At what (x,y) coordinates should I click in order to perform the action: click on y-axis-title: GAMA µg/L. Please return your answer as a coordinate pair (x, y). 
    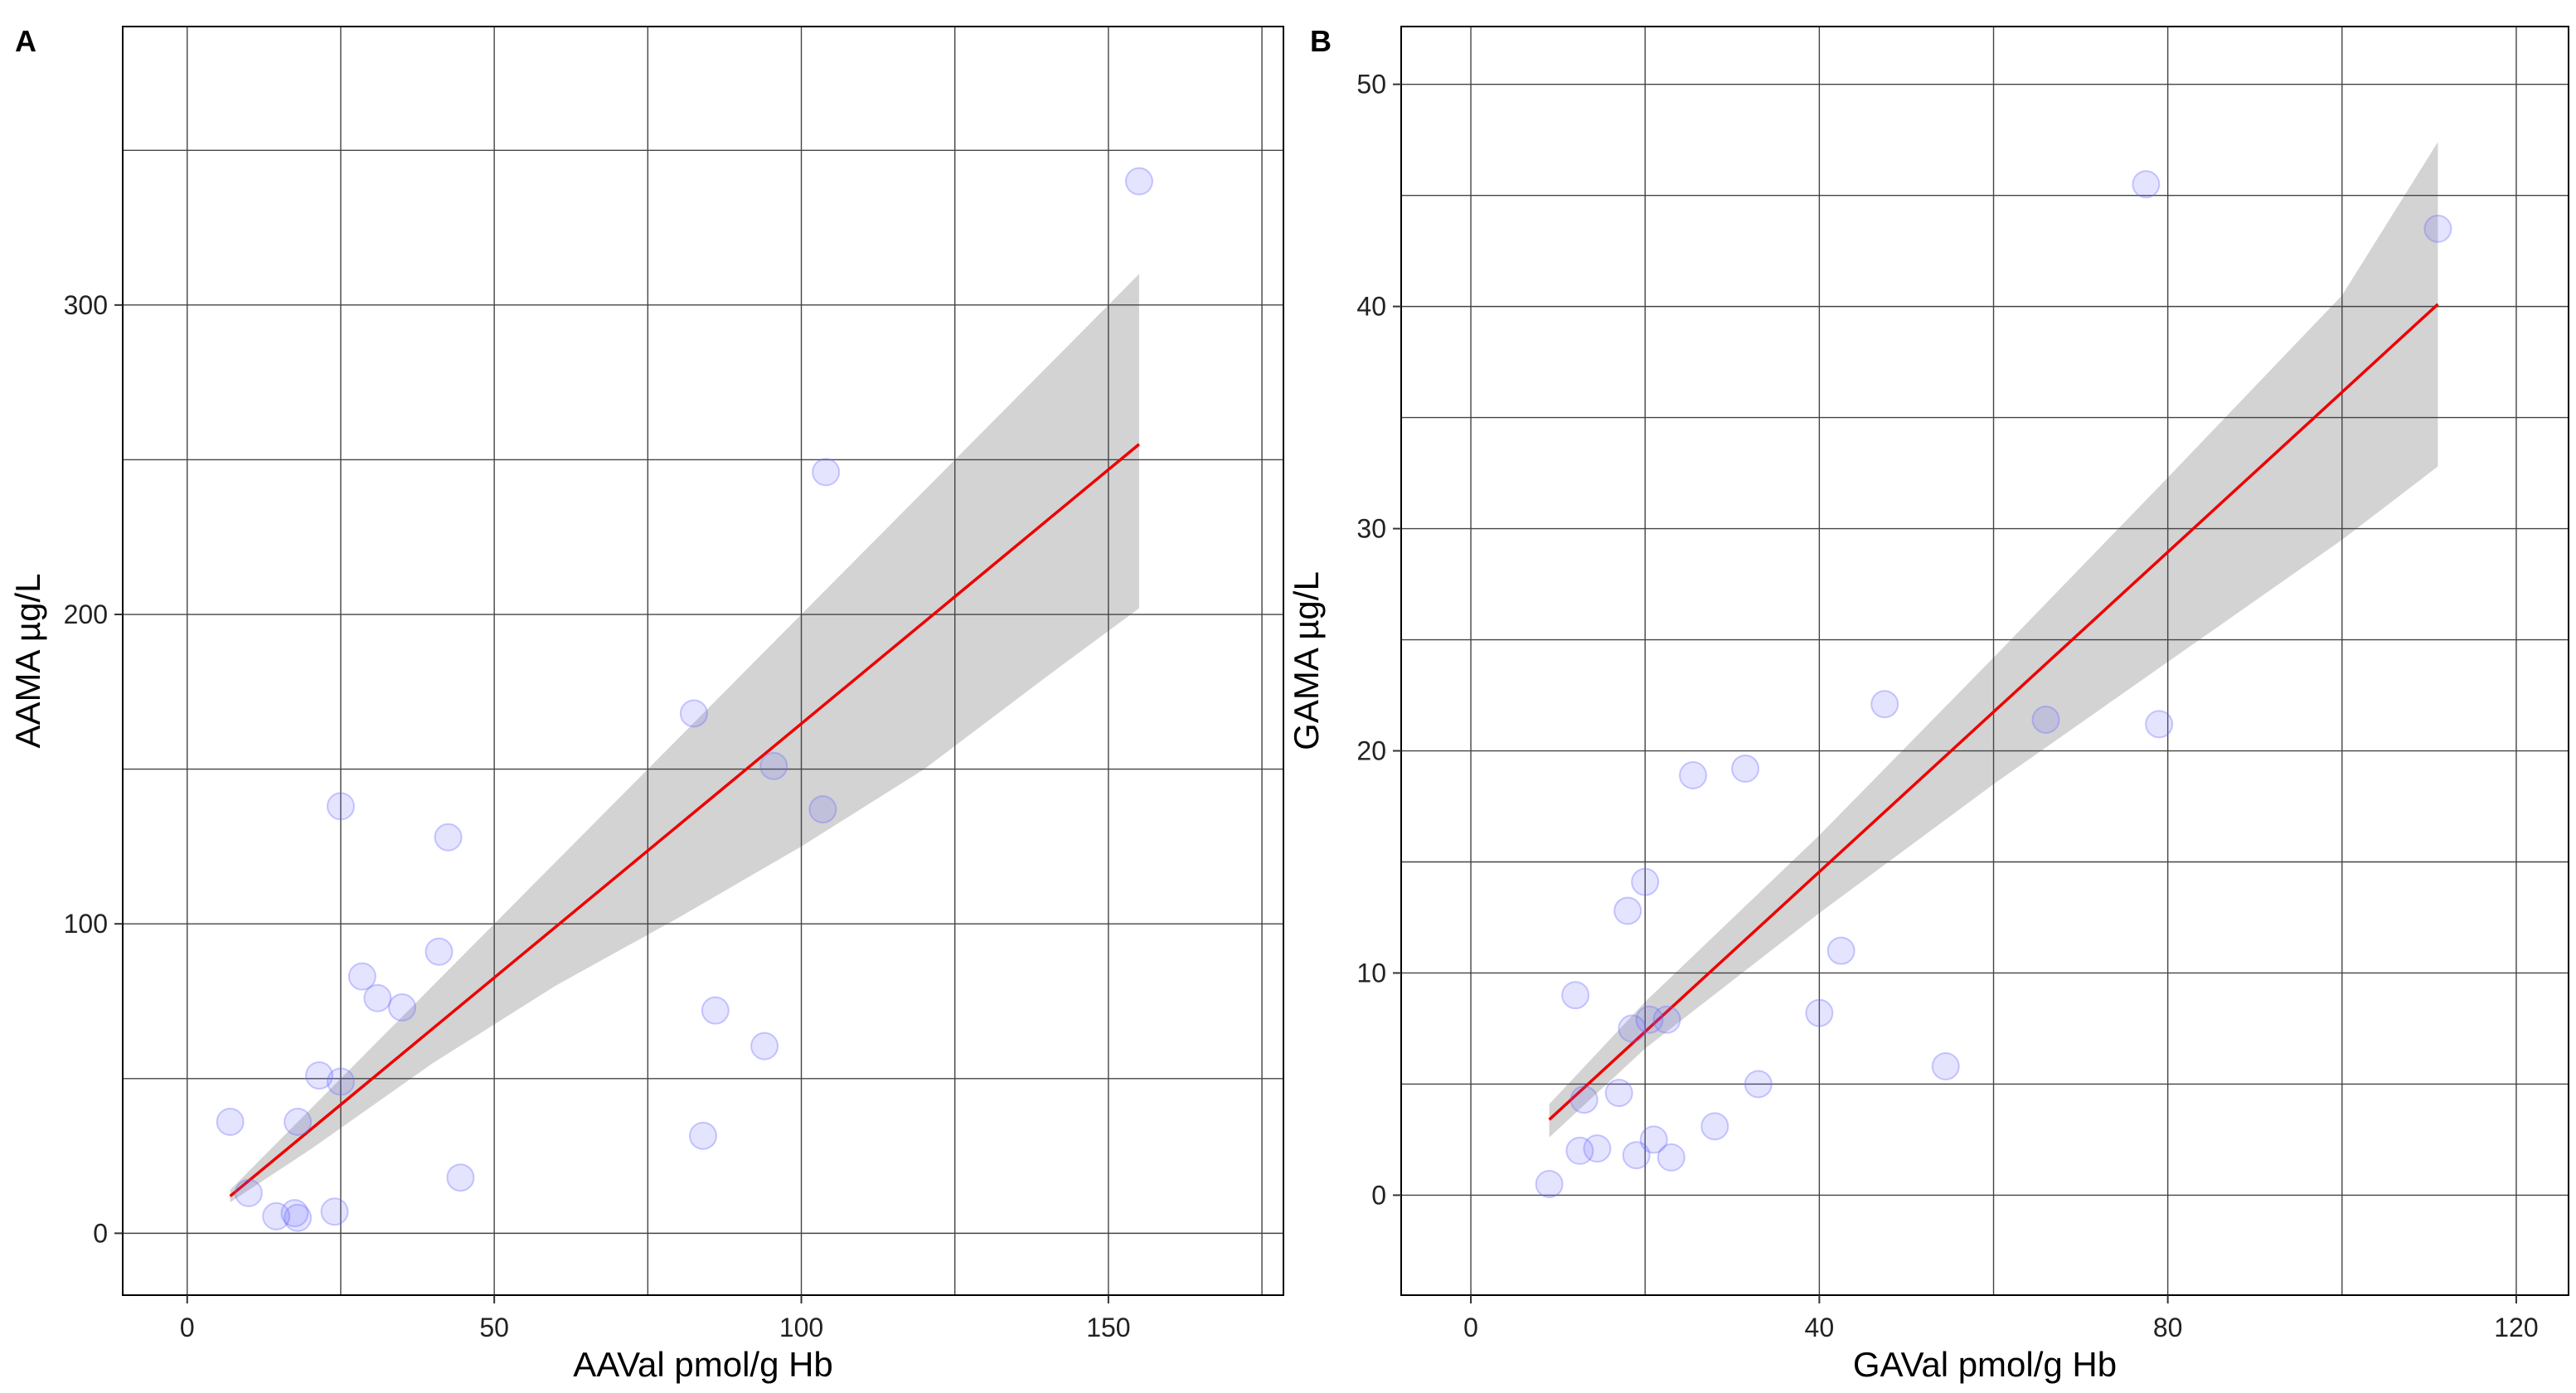
    Looking at the image, I should click on (1306, 660).